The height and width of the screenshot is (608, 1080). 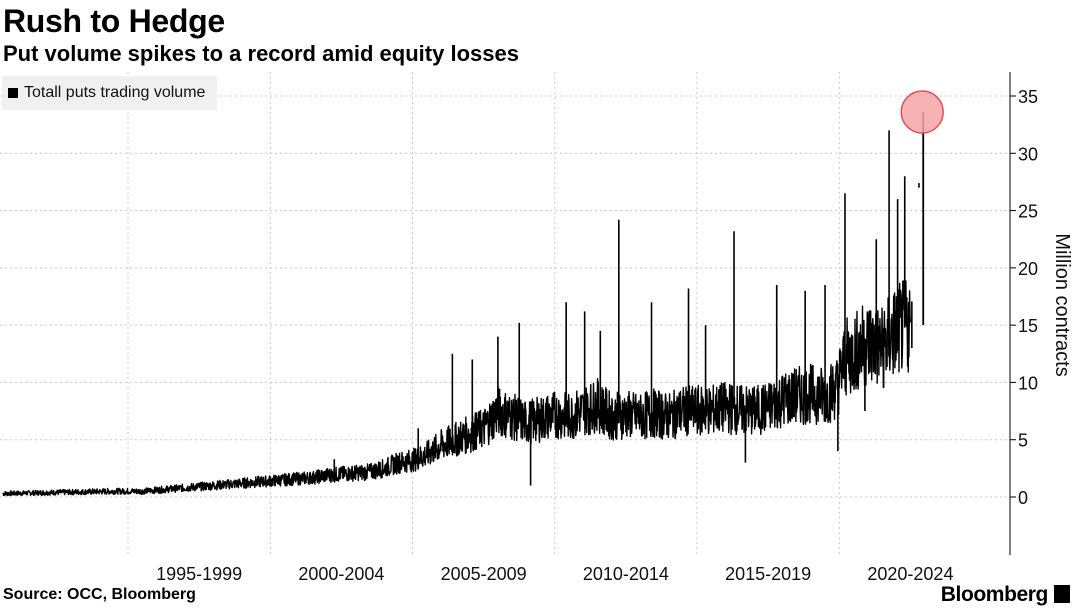 What do you see at coordinates (1023, 313) in the screenshot?
I see `y-axis: 0 5 10 15 20 25 30 35` at bounding box center [1023, 313].